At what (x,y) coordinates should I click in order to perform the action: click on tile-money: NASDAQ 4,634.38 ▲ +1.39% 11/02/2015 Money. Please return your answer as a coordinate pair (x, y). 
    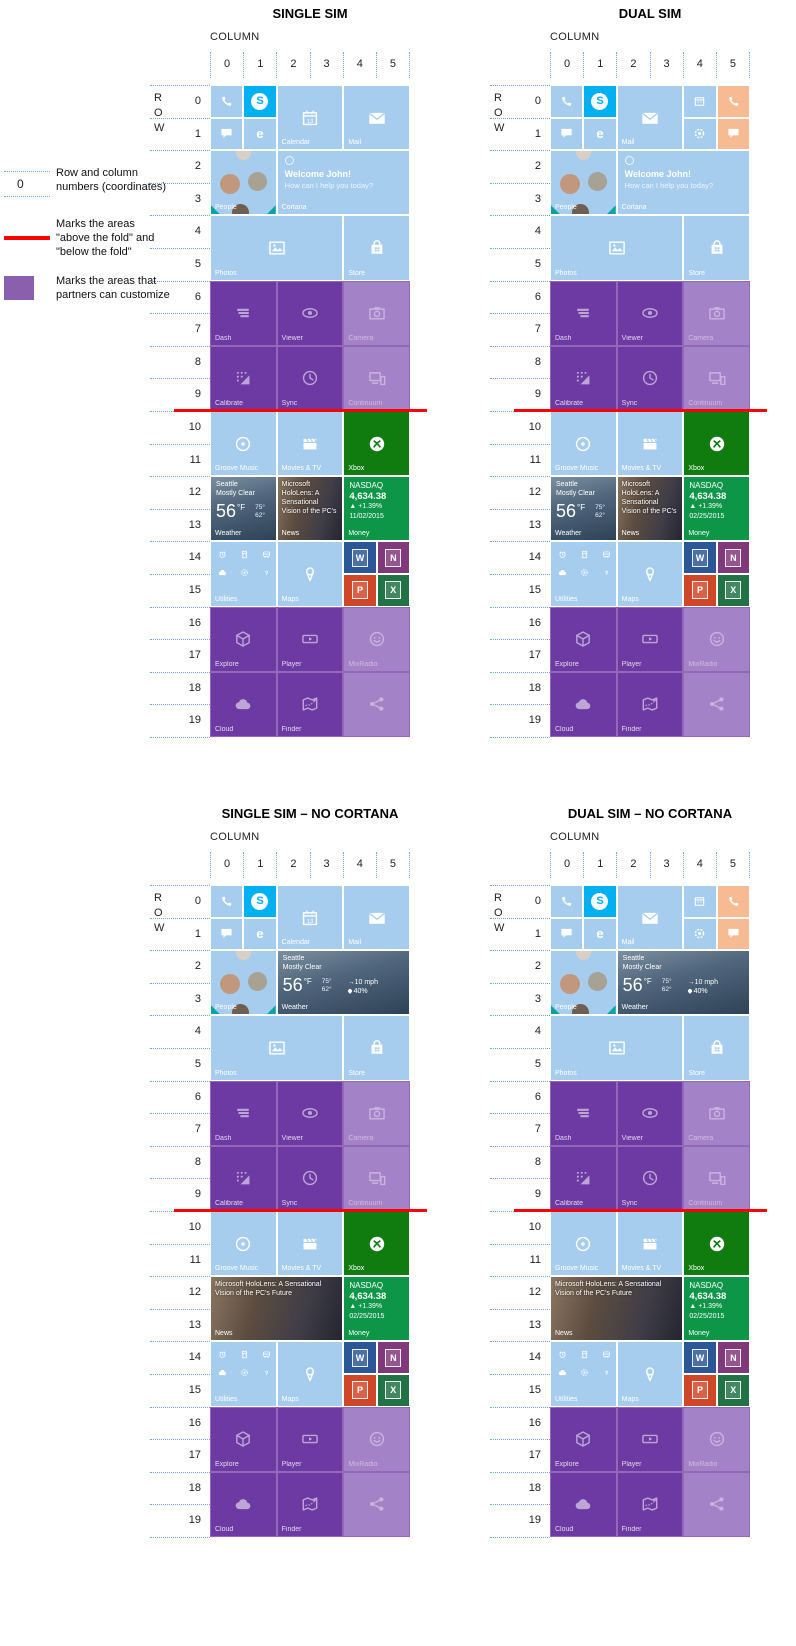
    Looking at the image, I should click on (376, 509).